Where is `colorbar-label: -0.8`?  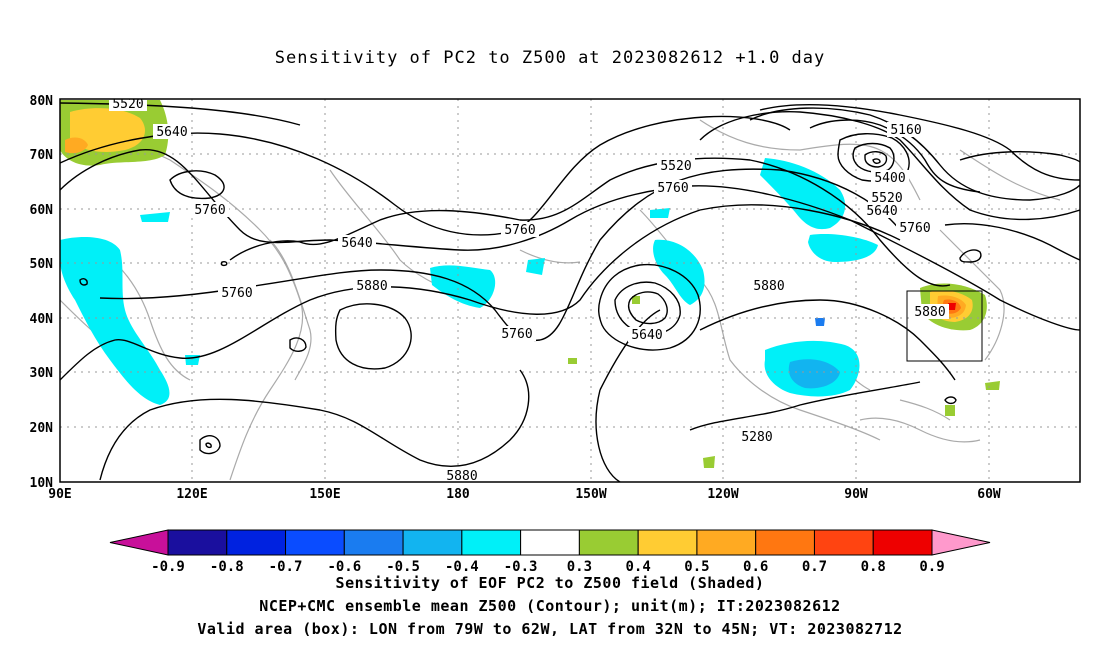 colorbar-label: -0.8 is located at coordinates (227, 567).